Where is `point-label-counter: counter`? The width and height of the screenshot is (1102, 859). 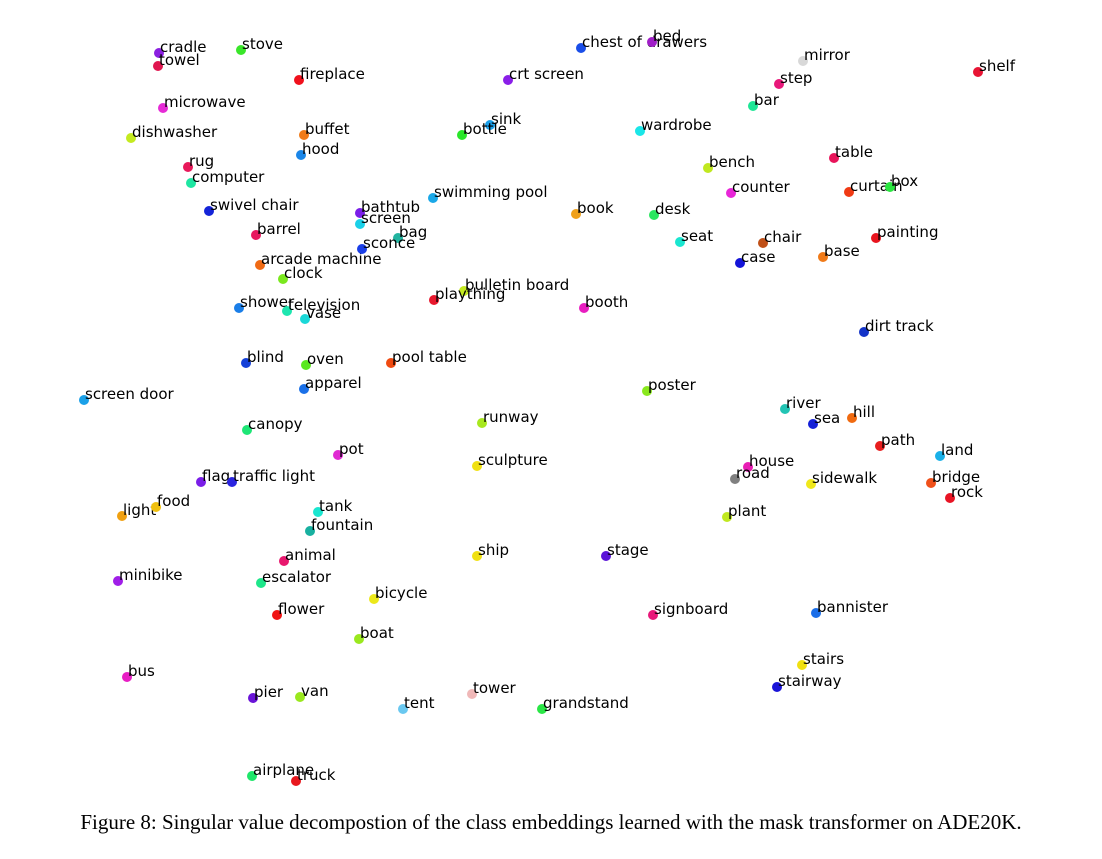
point-label-counter: counter is located at coordinates (761, 187).